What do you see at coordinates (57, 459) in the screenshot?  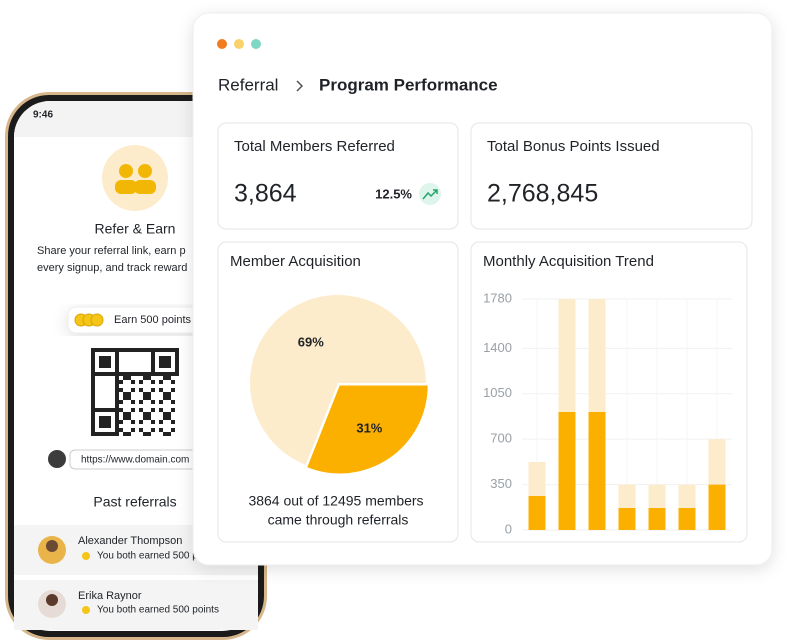 I see `share-icon` at bounding box center [57, 459].